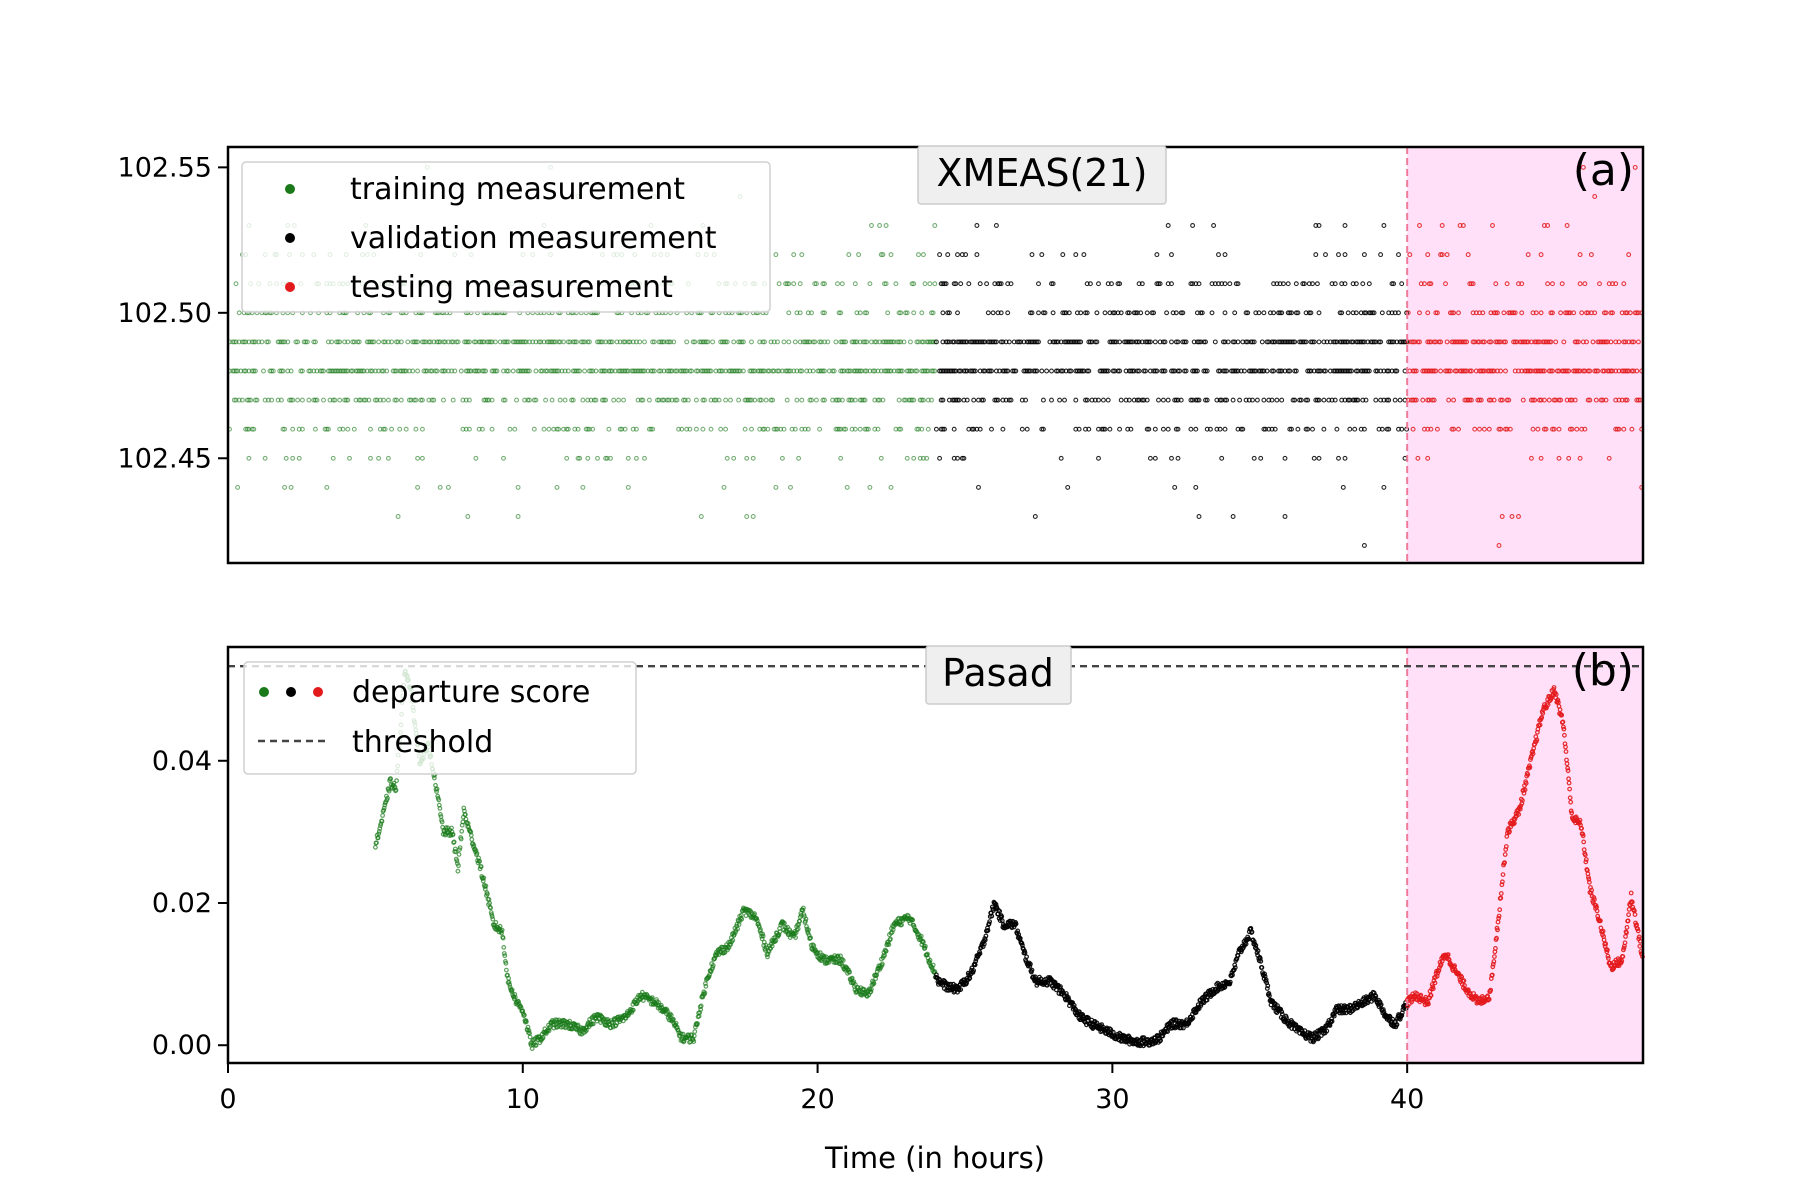 The width and height of the screenshot is (1800, 1200). Describe the element at coordinates (182, 903) in the screenshot. I see `y-tick-label: 0.02` at that location.